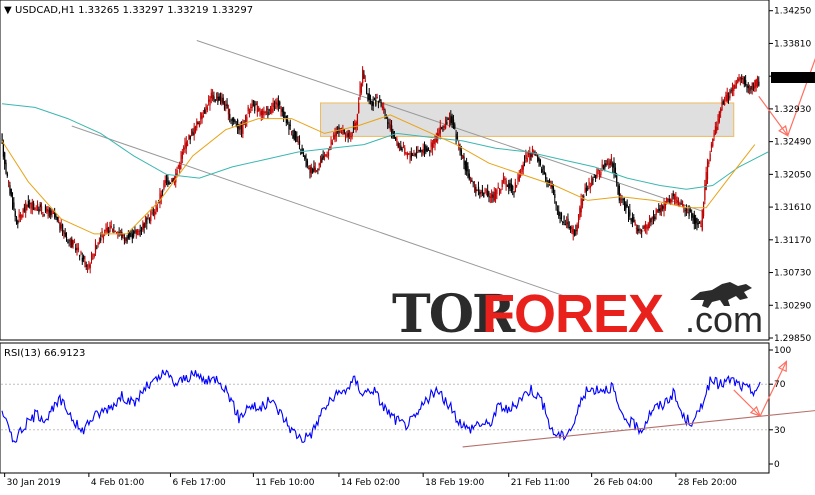  Describe the element at coordinates (792, 175) in the screenshot. I see `price-tick-label: 1.32050` at that location.